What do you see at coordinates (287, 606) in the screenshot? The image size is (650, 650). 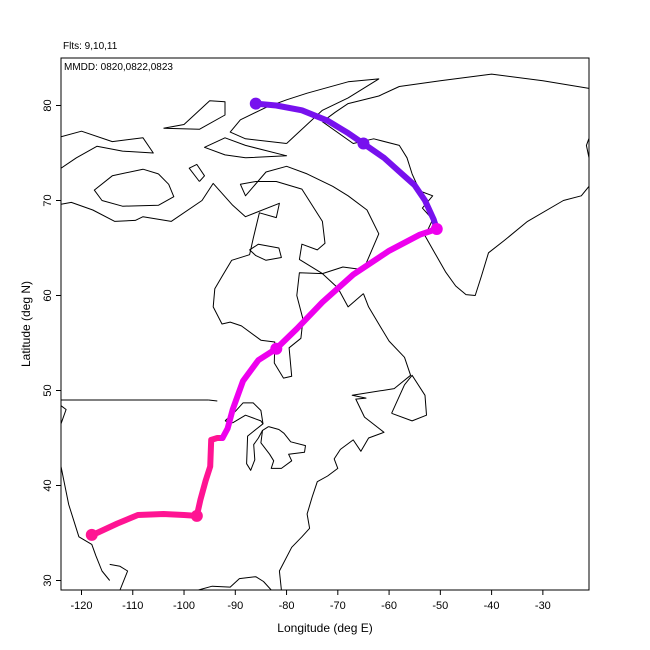 I see `x-tick-label: -80` at bounding box center [287, 606].